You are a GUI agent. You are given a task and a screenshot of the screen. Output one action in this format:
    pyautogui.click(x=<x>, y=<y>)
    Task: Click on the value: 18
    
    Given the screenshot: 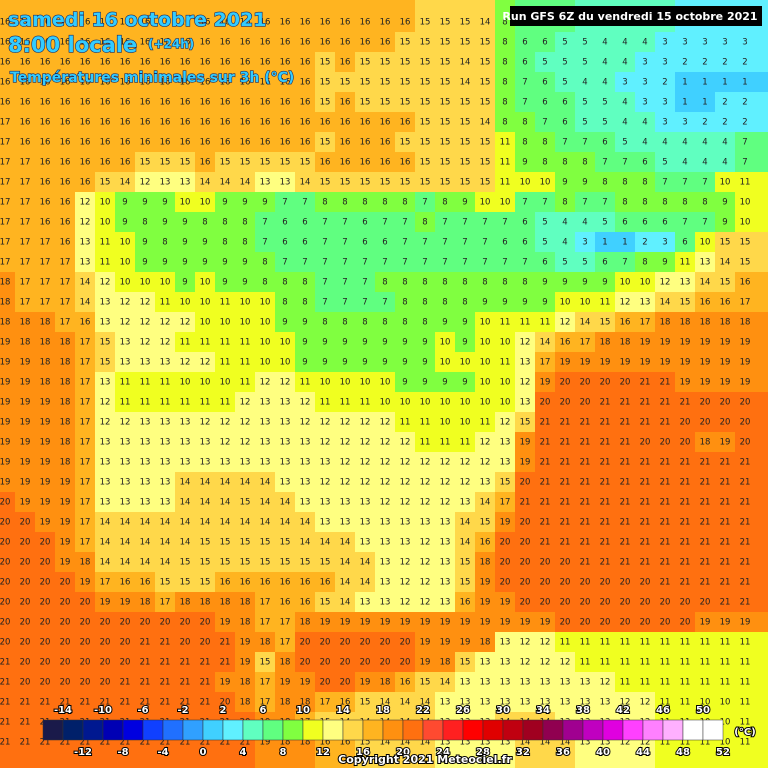 What is the action you would take?
    pyautogui.click(x=705, y=443)
    